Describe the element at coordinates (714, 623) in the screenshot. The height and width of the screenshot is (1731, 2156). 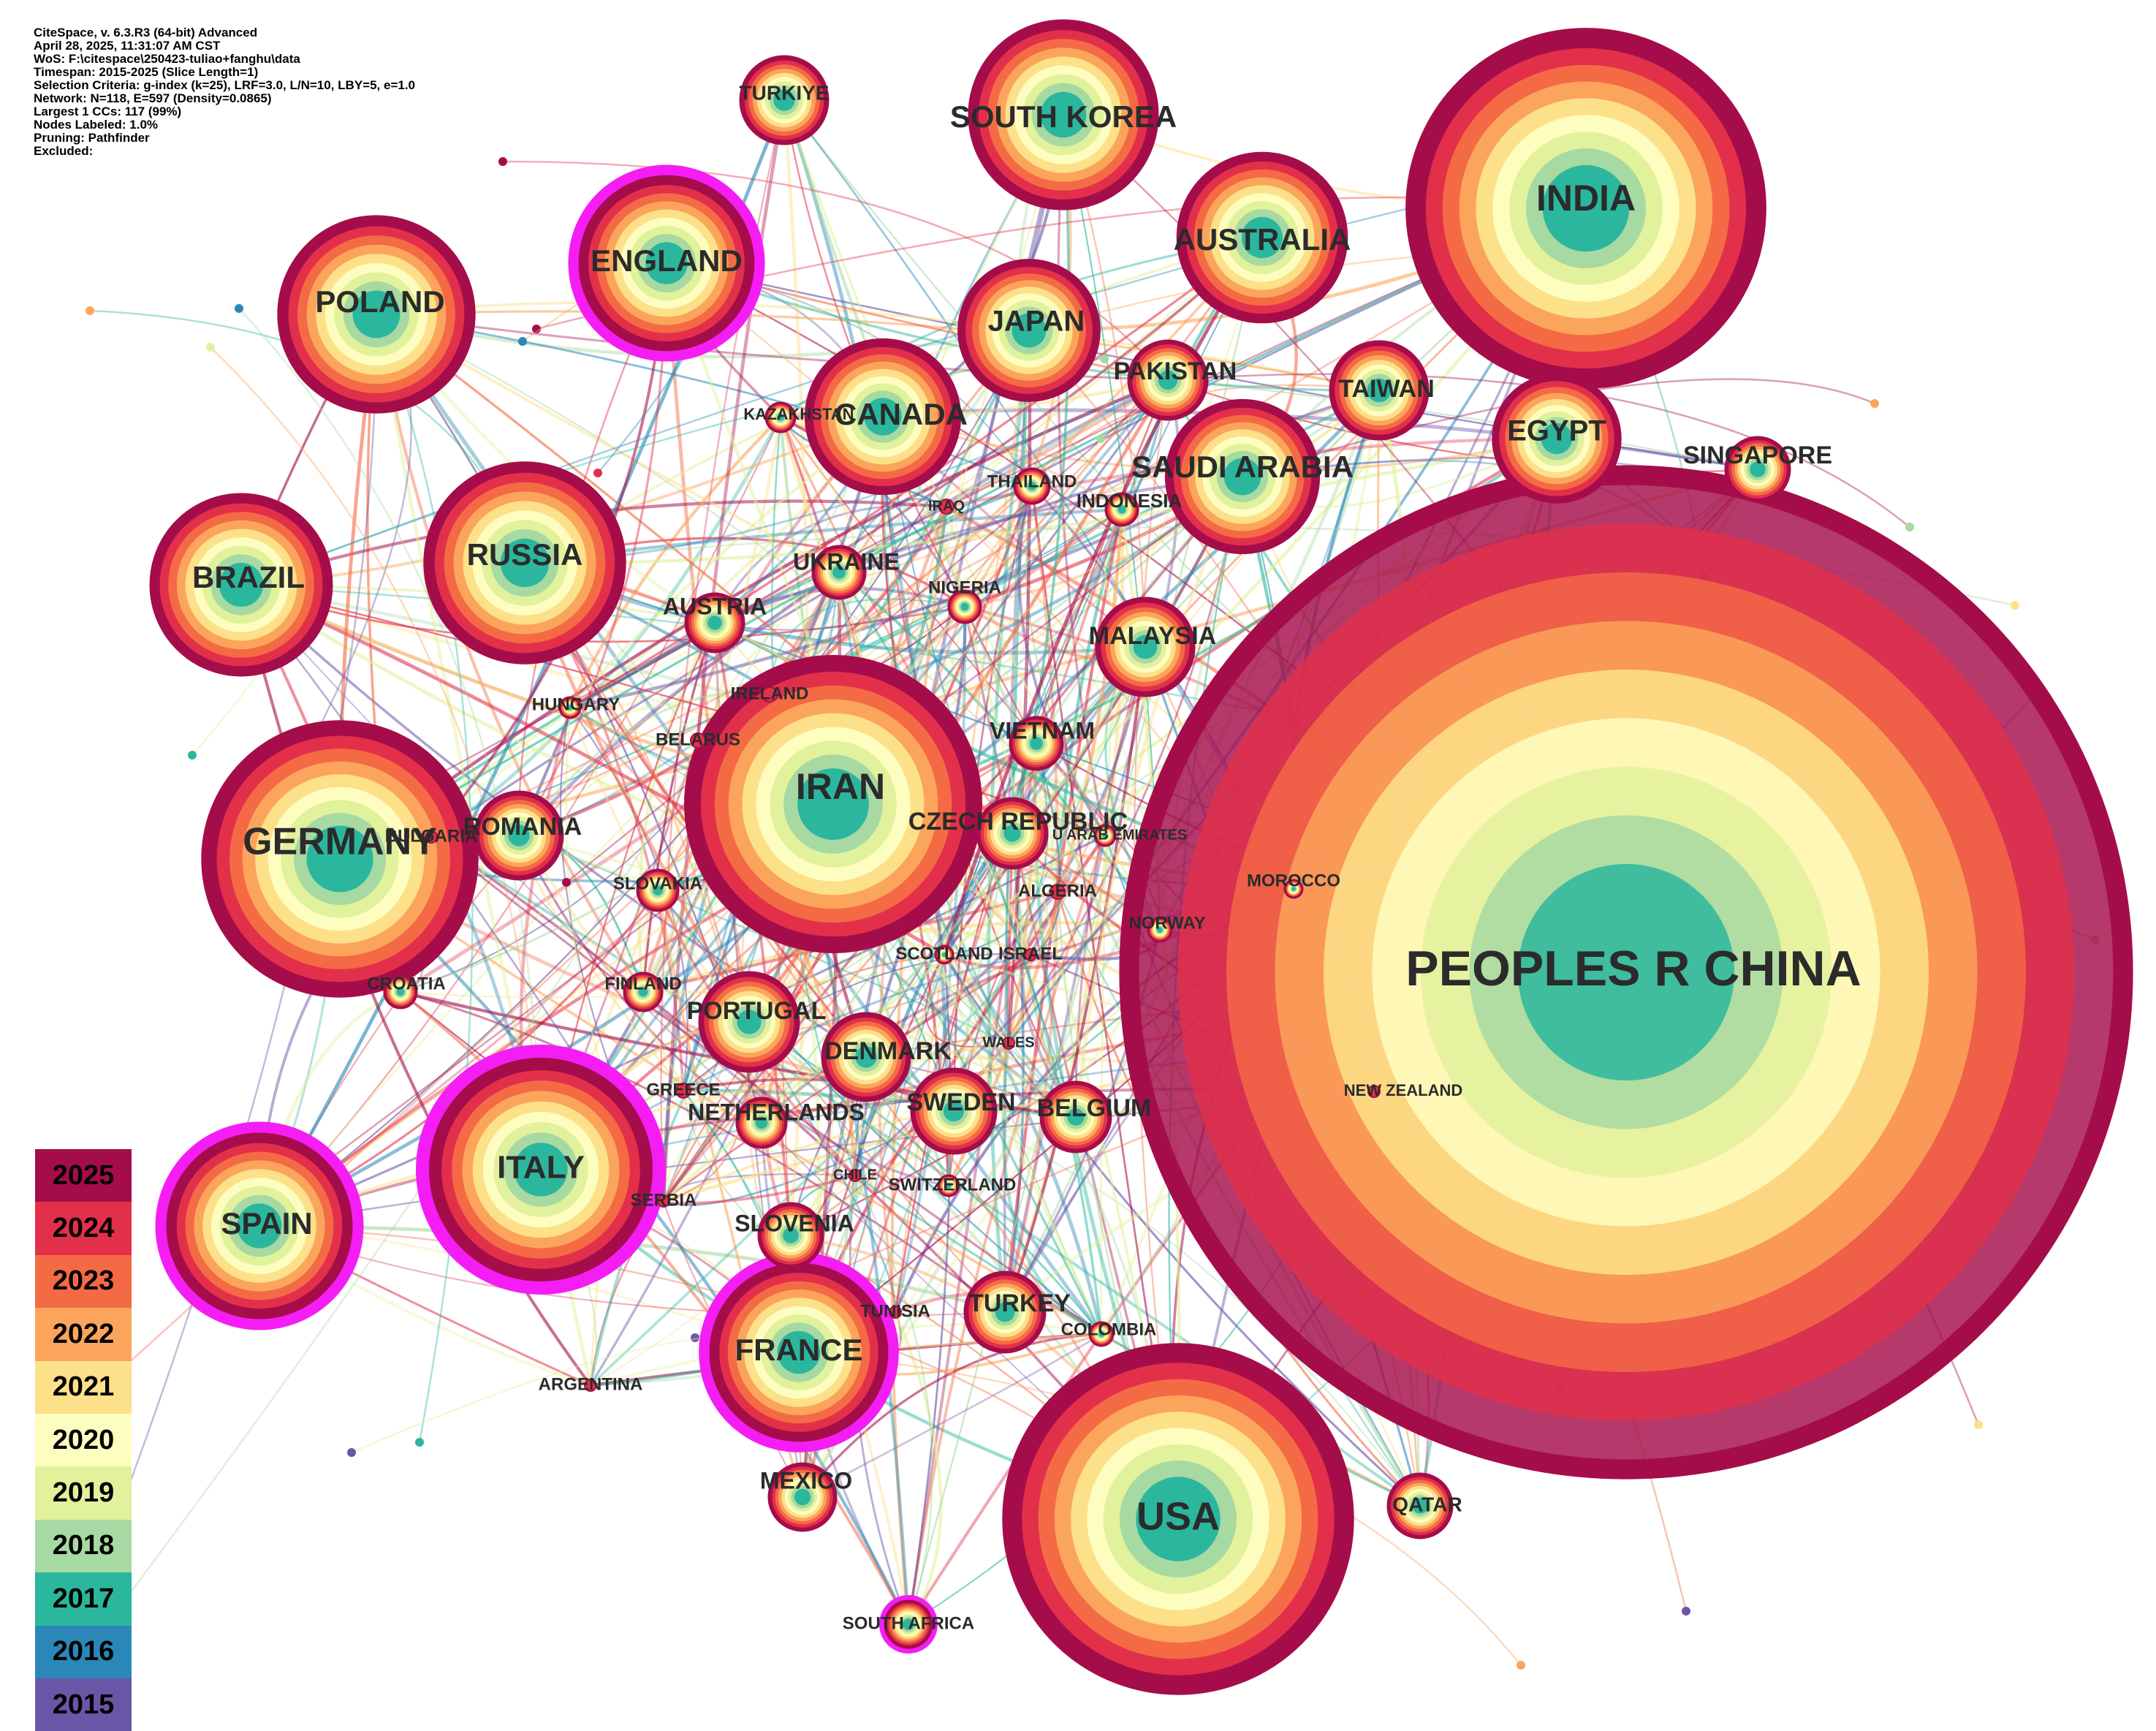
I see `node-austria` at that location.